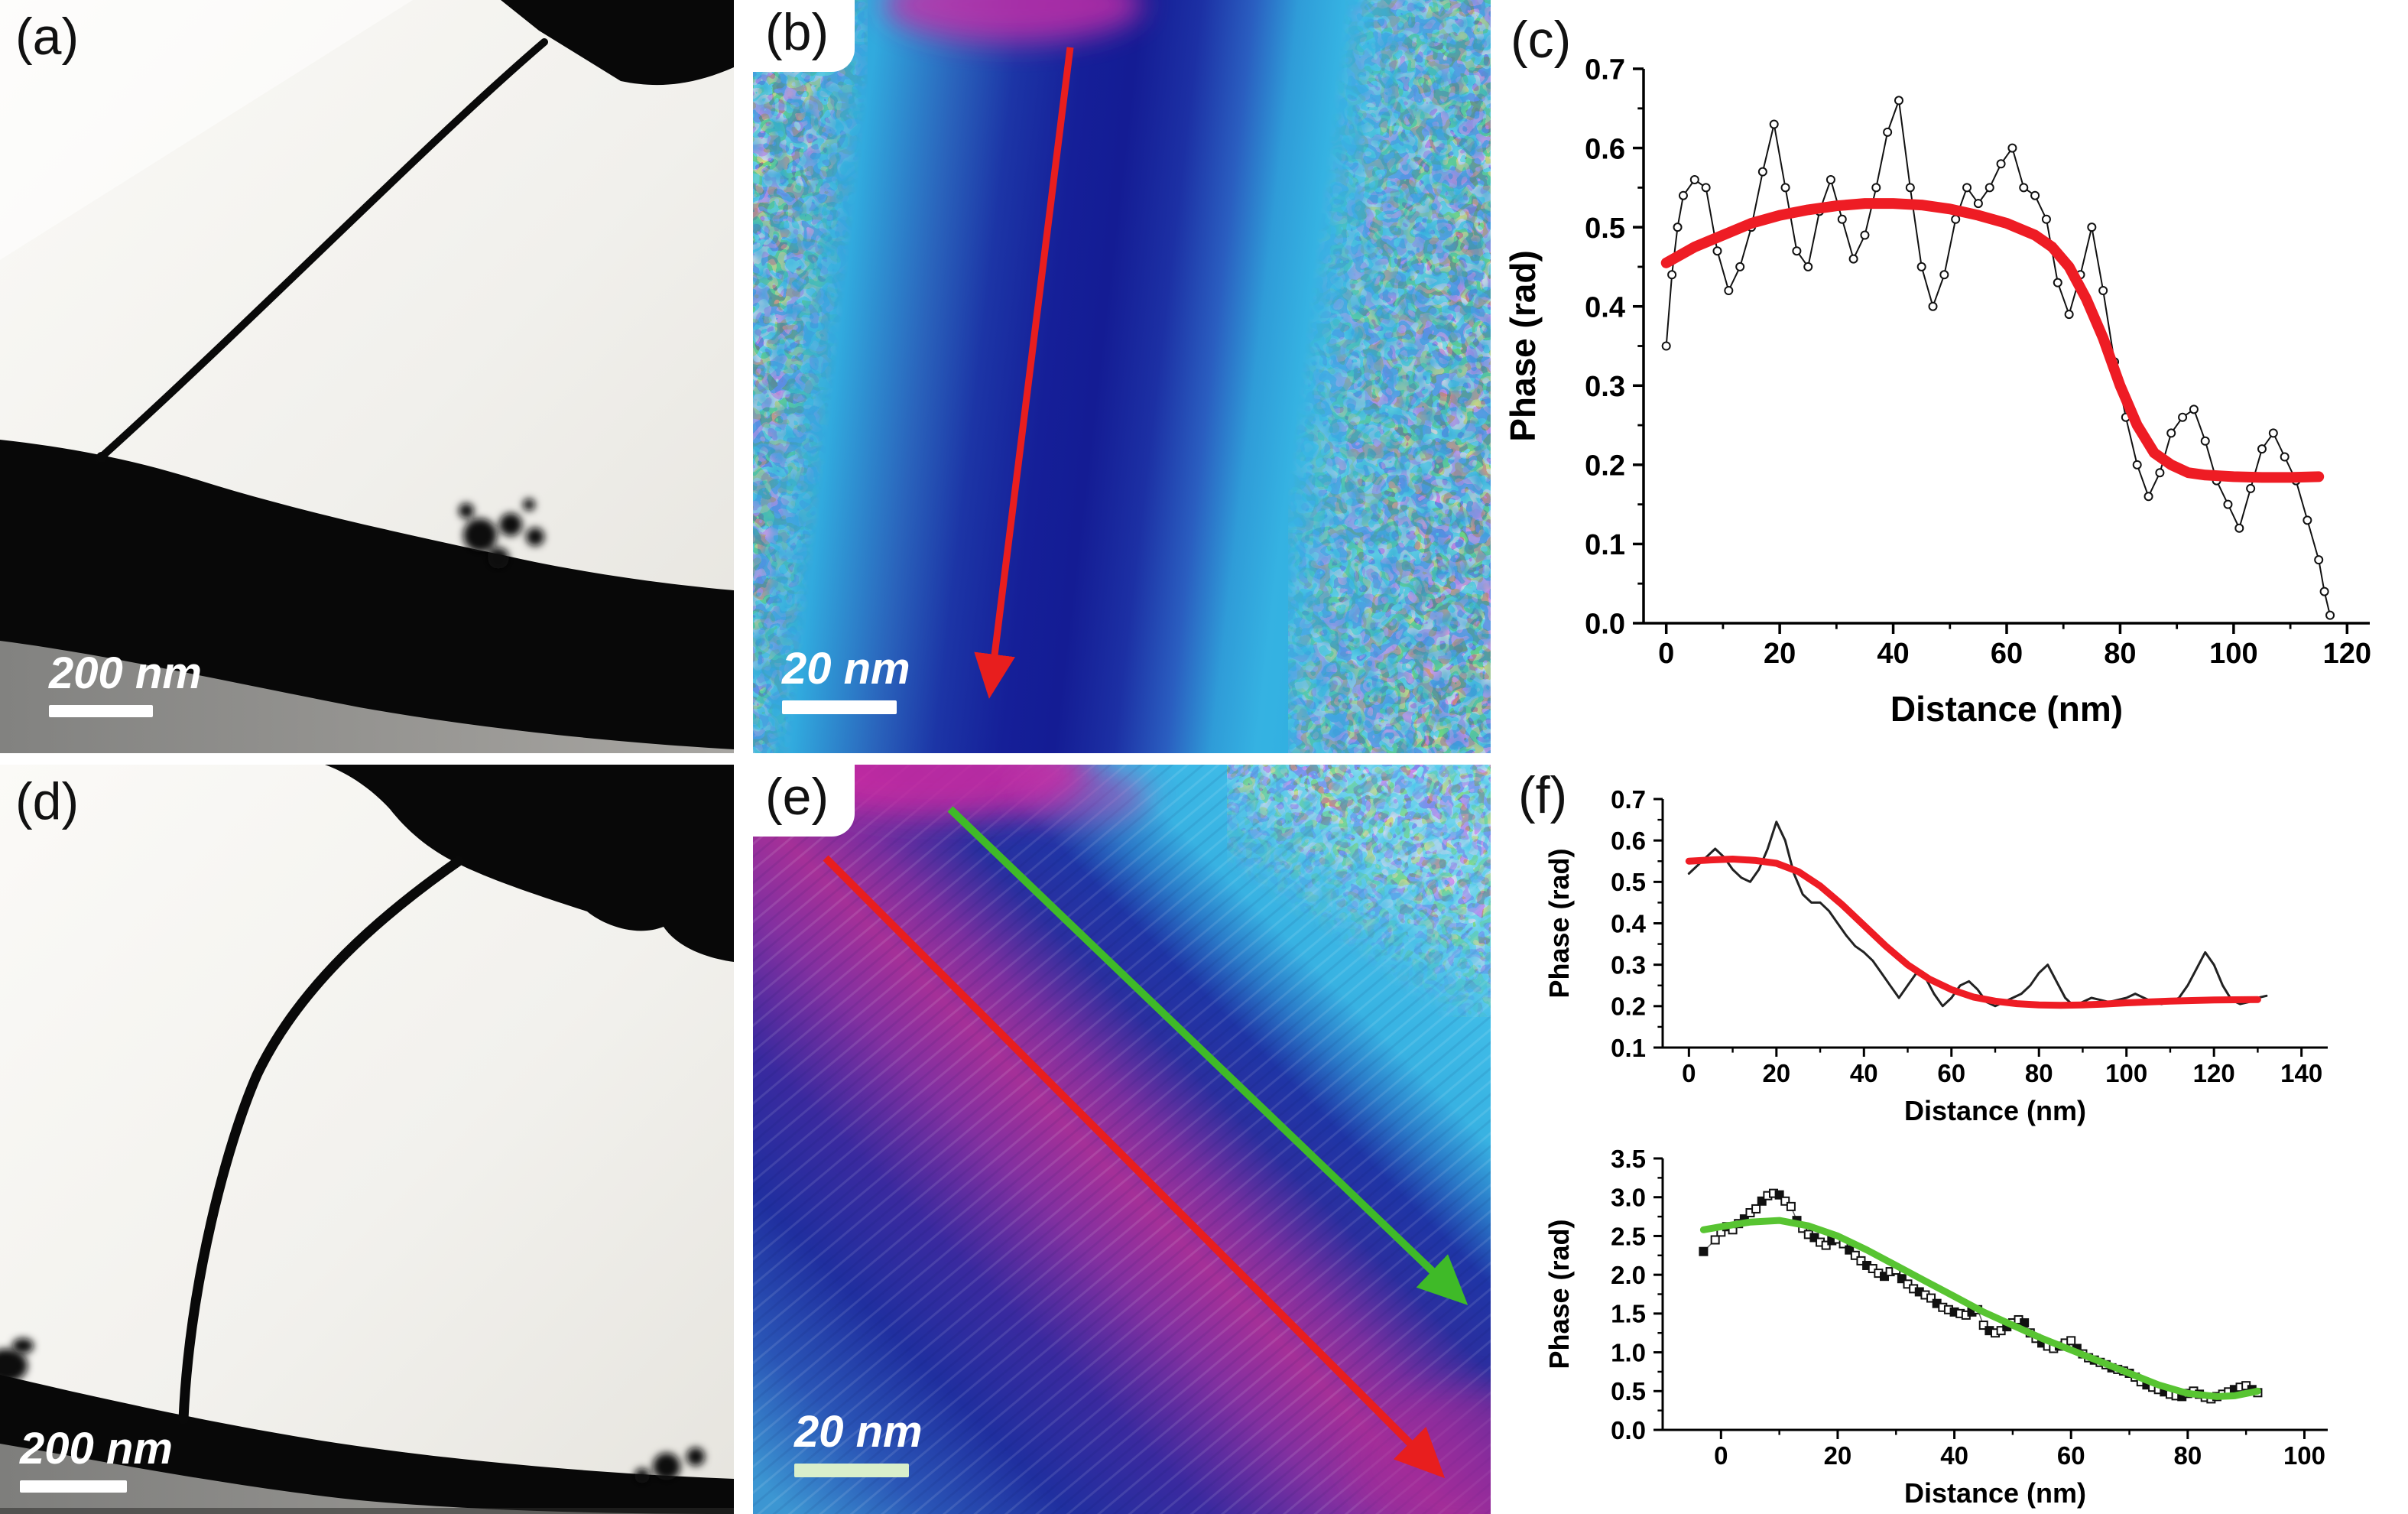  I want to click on speckle-top-right, so click(1359, 891).